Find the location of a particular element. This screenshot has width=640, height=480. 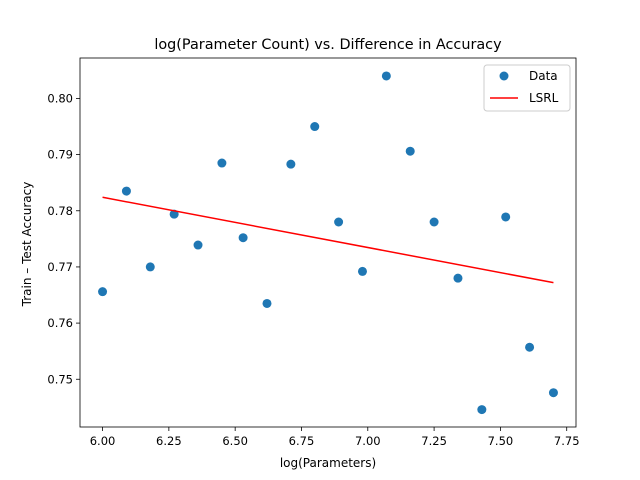

y-tick-label: 0.79 is located at coordinates (60, 155).